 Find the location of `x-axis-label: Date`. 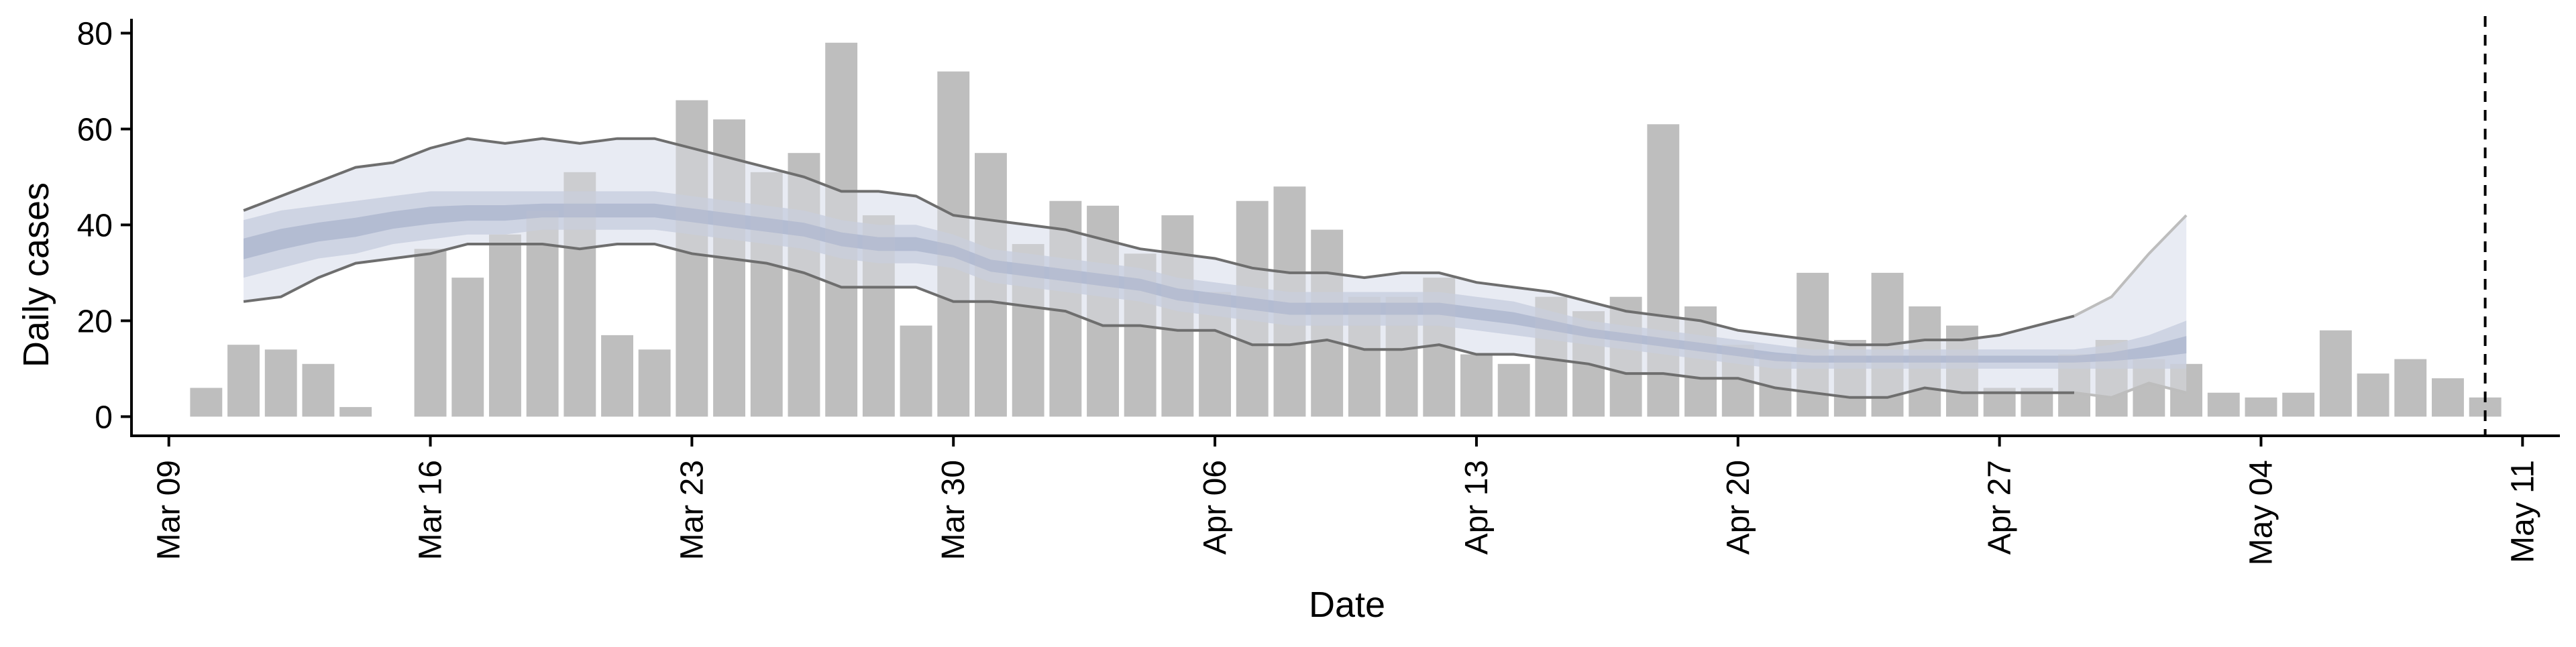

x-axis-label: Date is located at coordinates (1347, 605).